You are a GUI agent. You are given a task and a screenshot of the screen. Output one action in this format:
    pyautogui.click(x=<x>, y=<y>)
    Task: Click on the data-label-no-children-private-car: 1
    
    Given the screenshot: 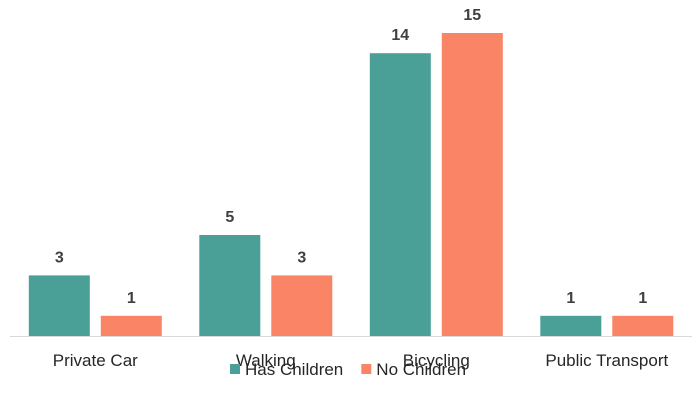 What is the action you would take?
    pyautogui.click(x=131, y=298)
    